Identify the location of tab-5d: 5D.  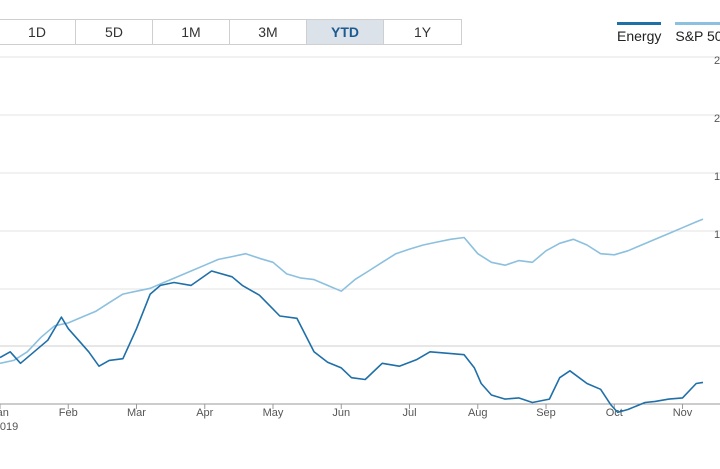
(114, 32).